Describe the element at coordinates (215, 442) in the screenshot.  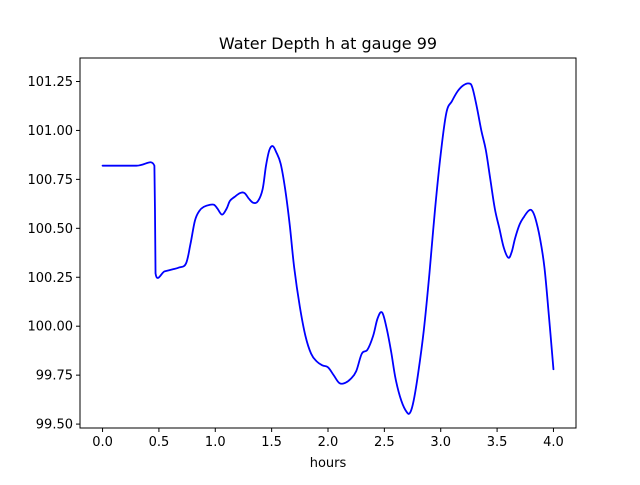
I see `x-tick-label: 1.0` at that location.